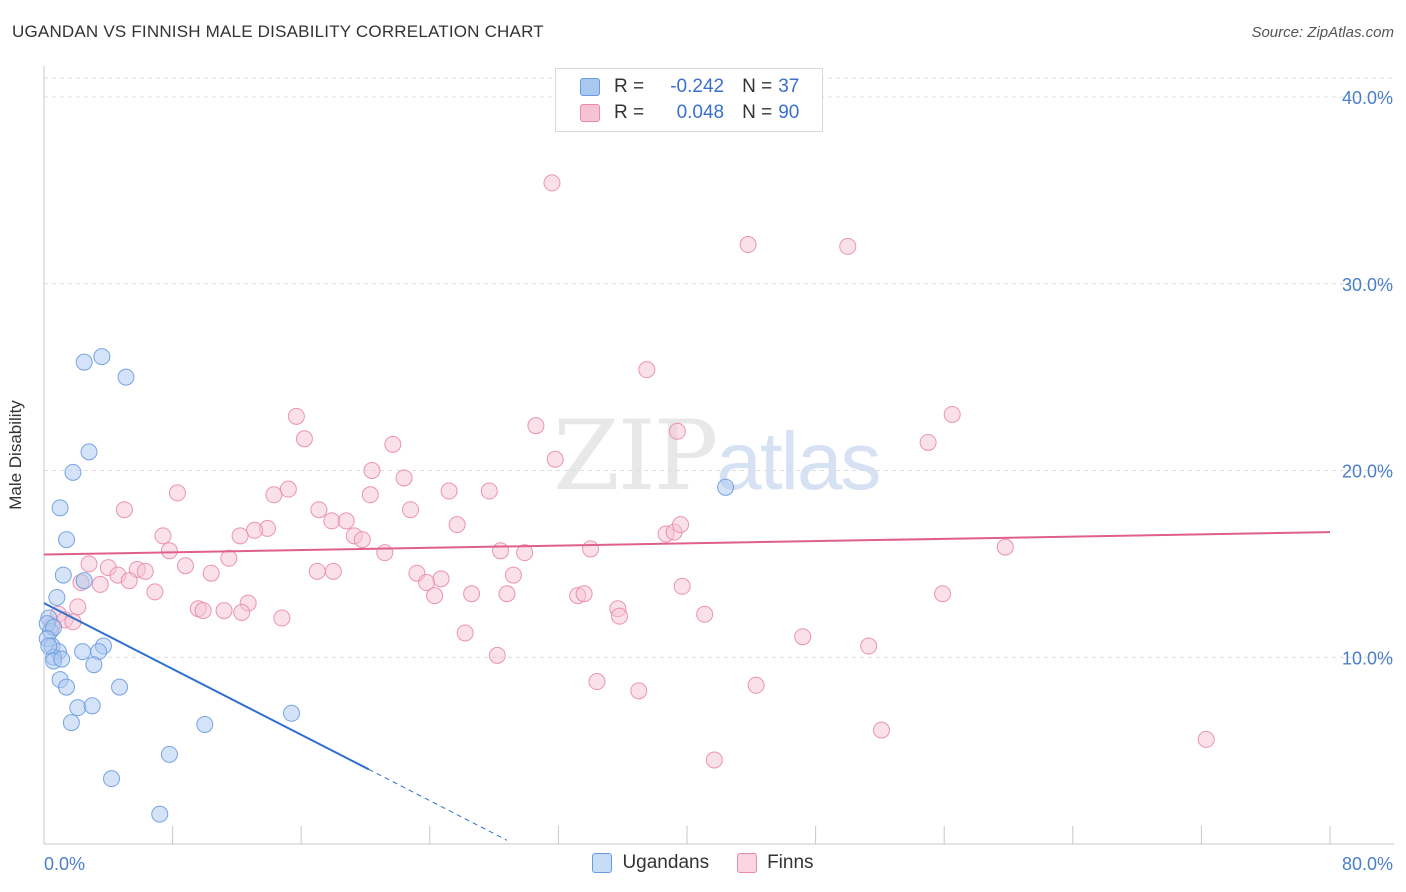 The height and width of the screenshot is (892, 1406). What do you see at coordinates (789, 112) in the screenshot?
I see `legend-n-value: 90` at bounding box center [789, 112].